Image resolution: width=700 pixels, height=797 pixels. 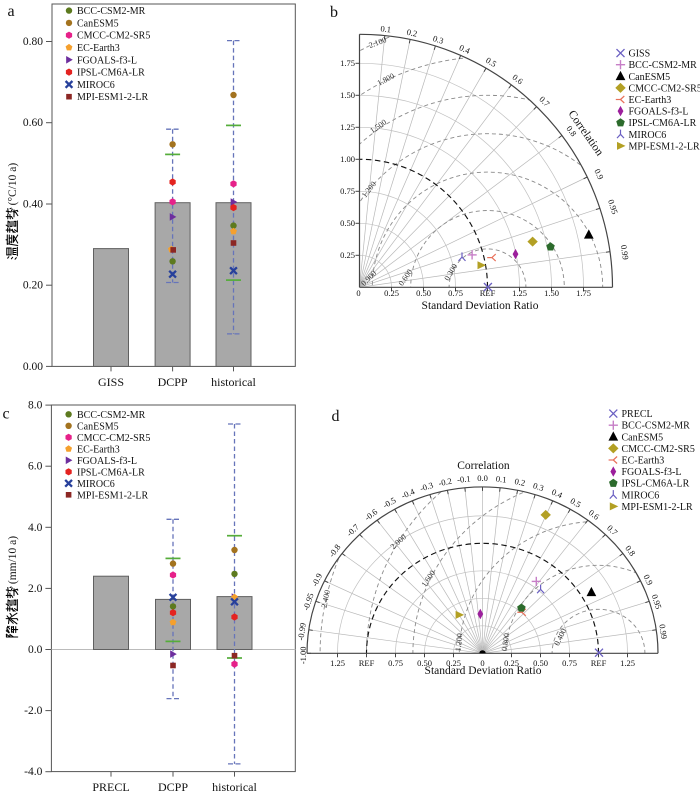 I want to click on svg-text: 0.60, so click(x=33, y=123).